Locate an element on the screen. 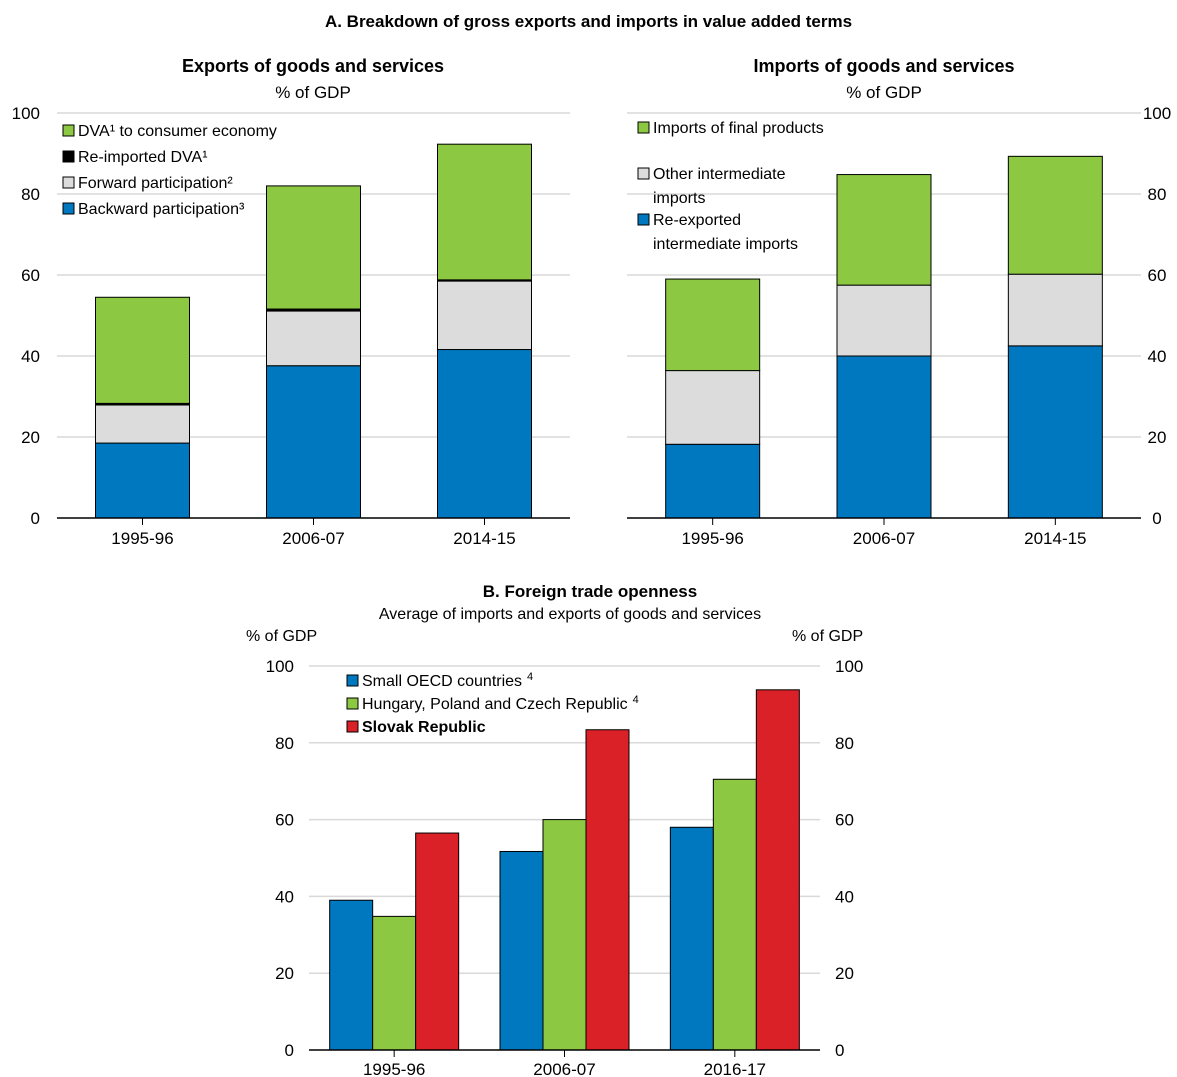  exports-ytick-label: 0 is located at coordinates (35, 518).